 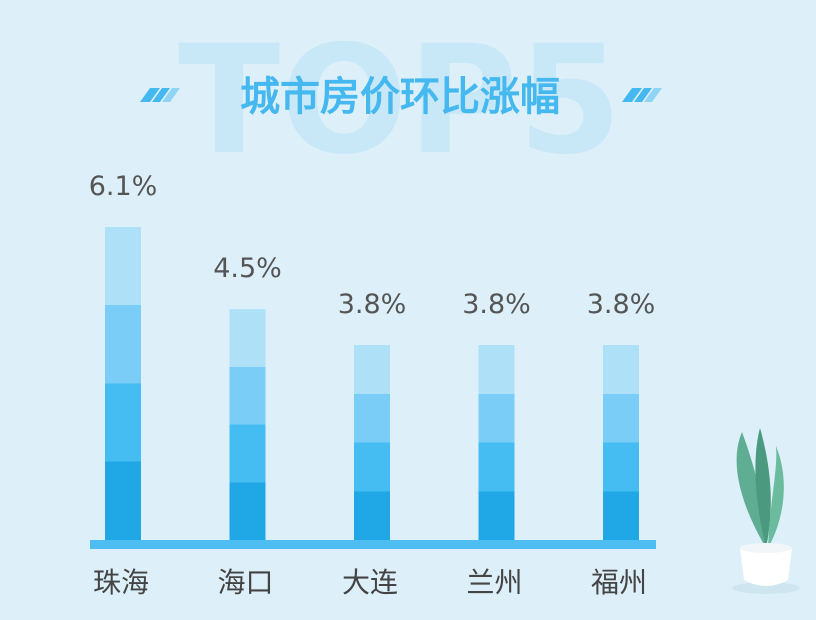 What do you see at coordinates (400, 97) in the screenshot?
I see `chart-title: 城市房价环比涨幅` at bounding box center [400, 97].